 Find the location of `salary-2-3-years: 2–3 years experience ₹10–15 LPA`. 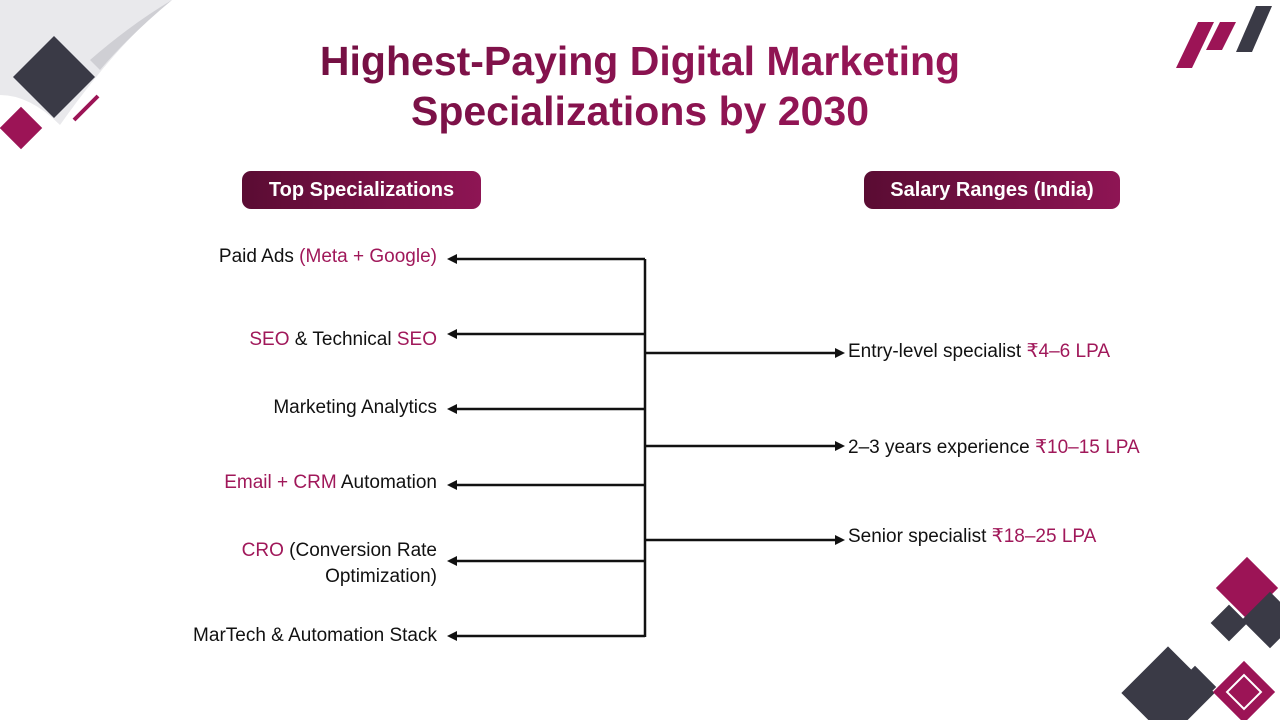

salary-2-3-years: 2–3 years experience ₹10–15 LPA is located at coordinates (994, 447).